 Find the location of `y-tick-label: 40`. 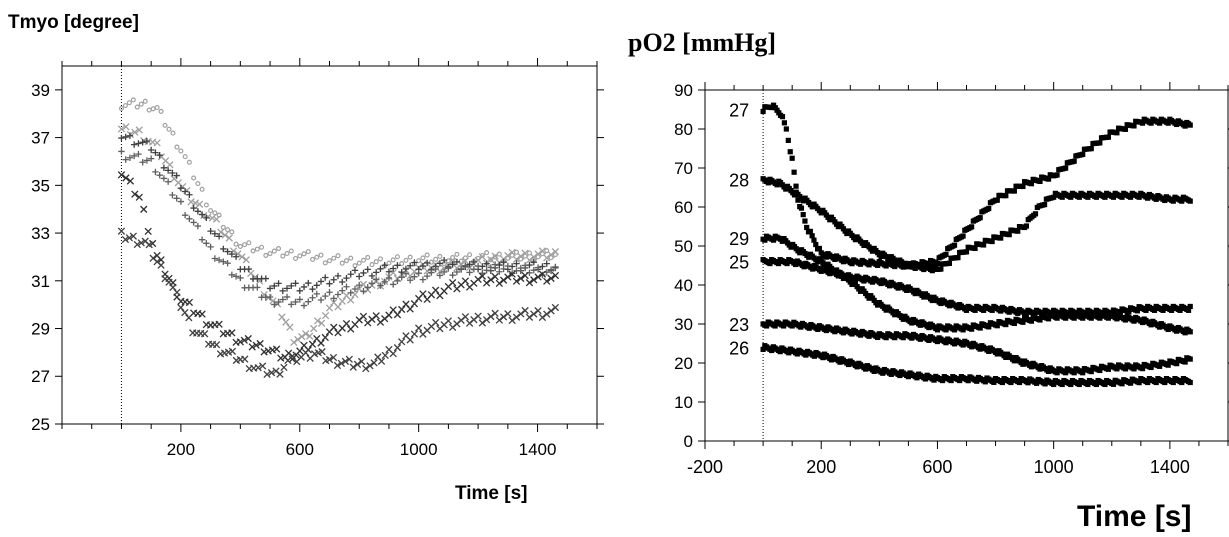

y-tick-label: 40 is located at coordinates (683, 285).